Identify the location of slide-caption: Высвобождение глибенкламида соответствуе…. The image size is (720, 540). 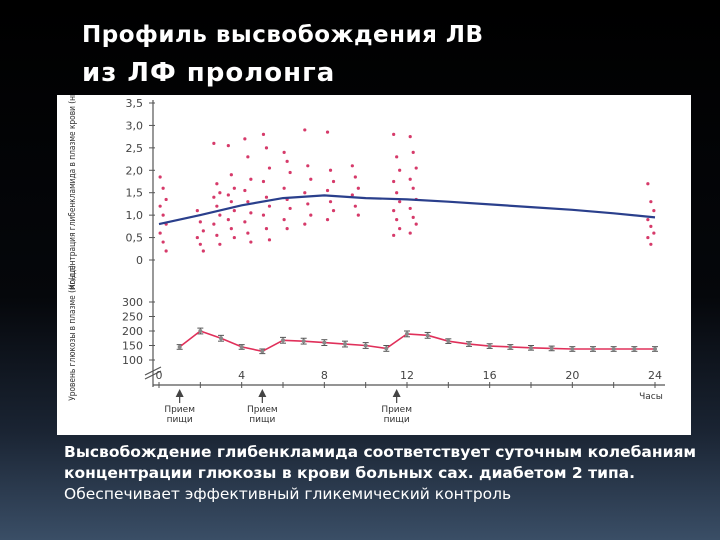
(384, 473).